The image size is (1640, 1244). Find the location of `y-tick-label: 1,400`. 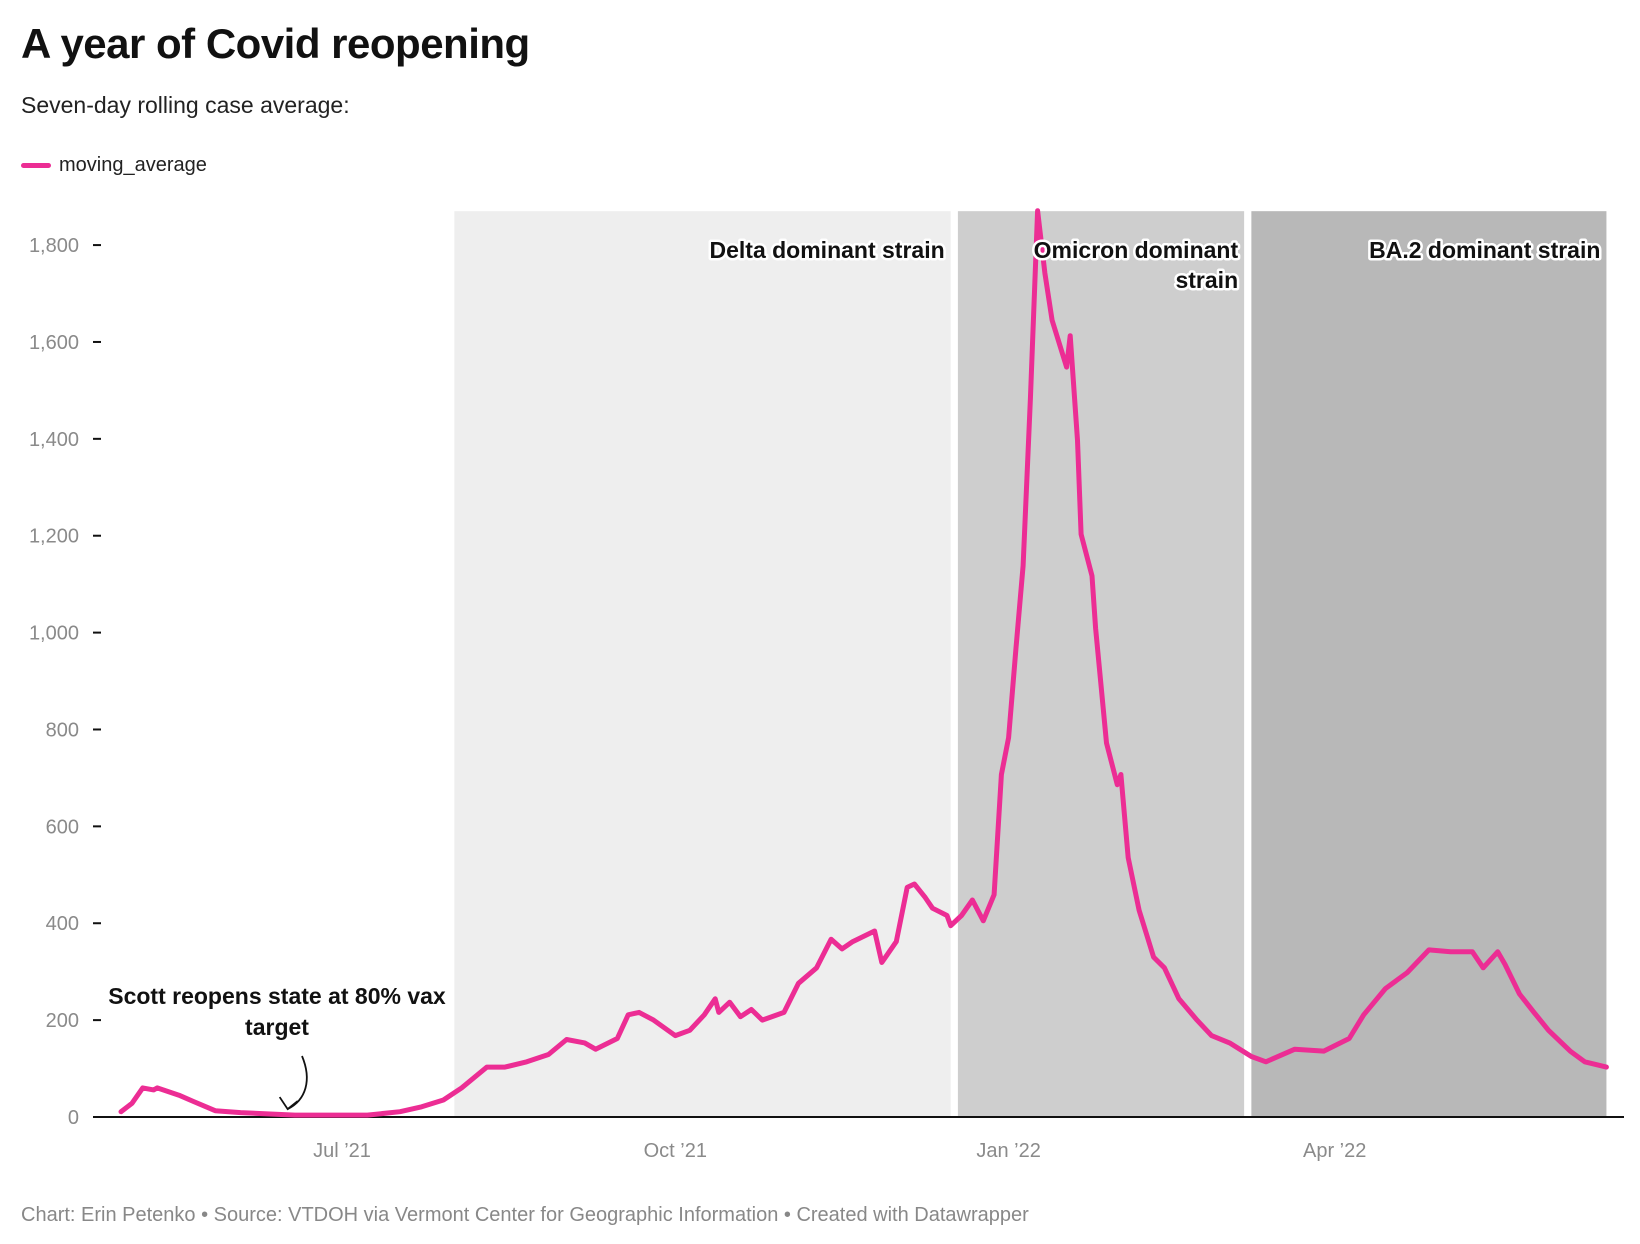

y-tick-label: 1,400 is located at coordinates (54, 440).